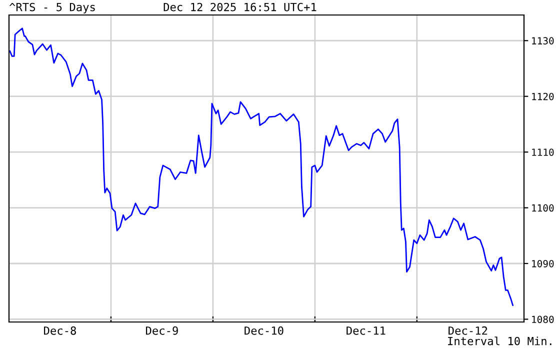 This screenshot has height=350, width=560. Describe the element at coordinates (162, 330) in the screenshot. I see `x-tick-label: Dec-9` at that location.